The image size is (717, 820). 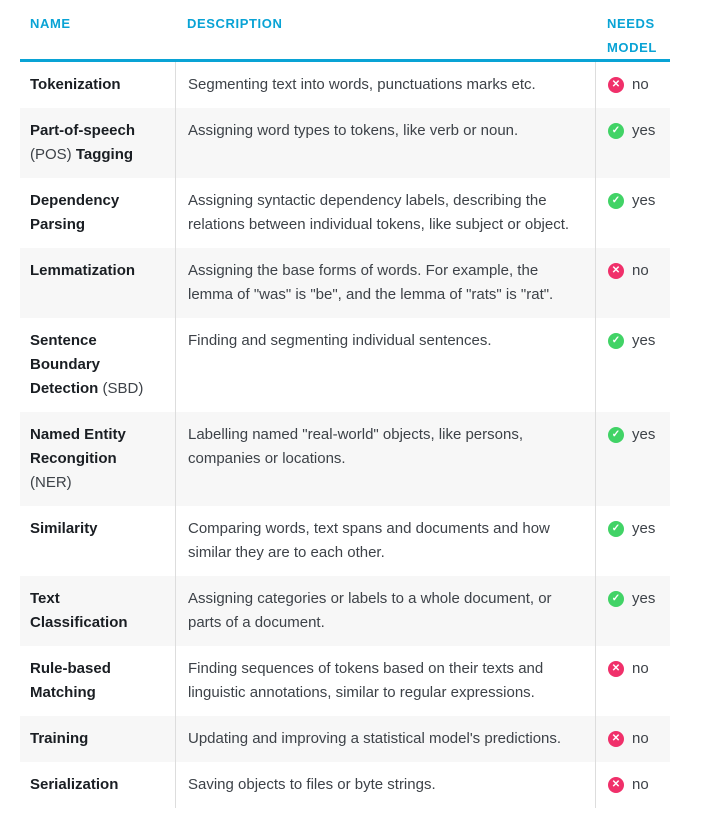 I want to click on feature-name-text: Tokenization, so click(x=75, y=84).